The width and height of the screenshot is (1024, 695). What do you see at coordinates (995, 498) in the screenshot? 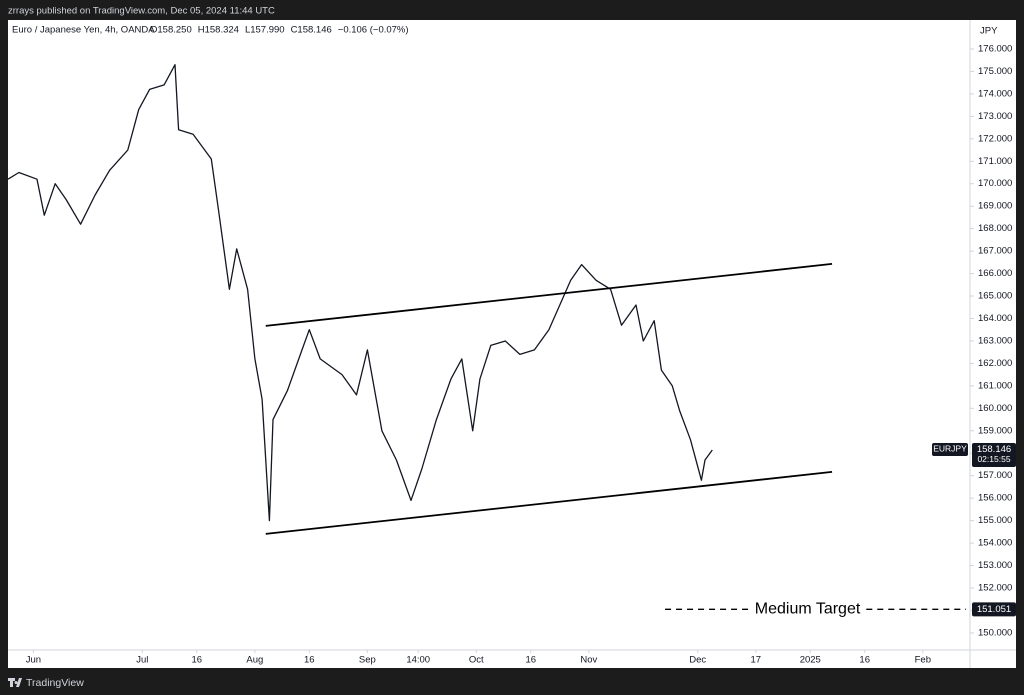
I see `y-tick-label: 156.000` at bounding box center [995, 498].